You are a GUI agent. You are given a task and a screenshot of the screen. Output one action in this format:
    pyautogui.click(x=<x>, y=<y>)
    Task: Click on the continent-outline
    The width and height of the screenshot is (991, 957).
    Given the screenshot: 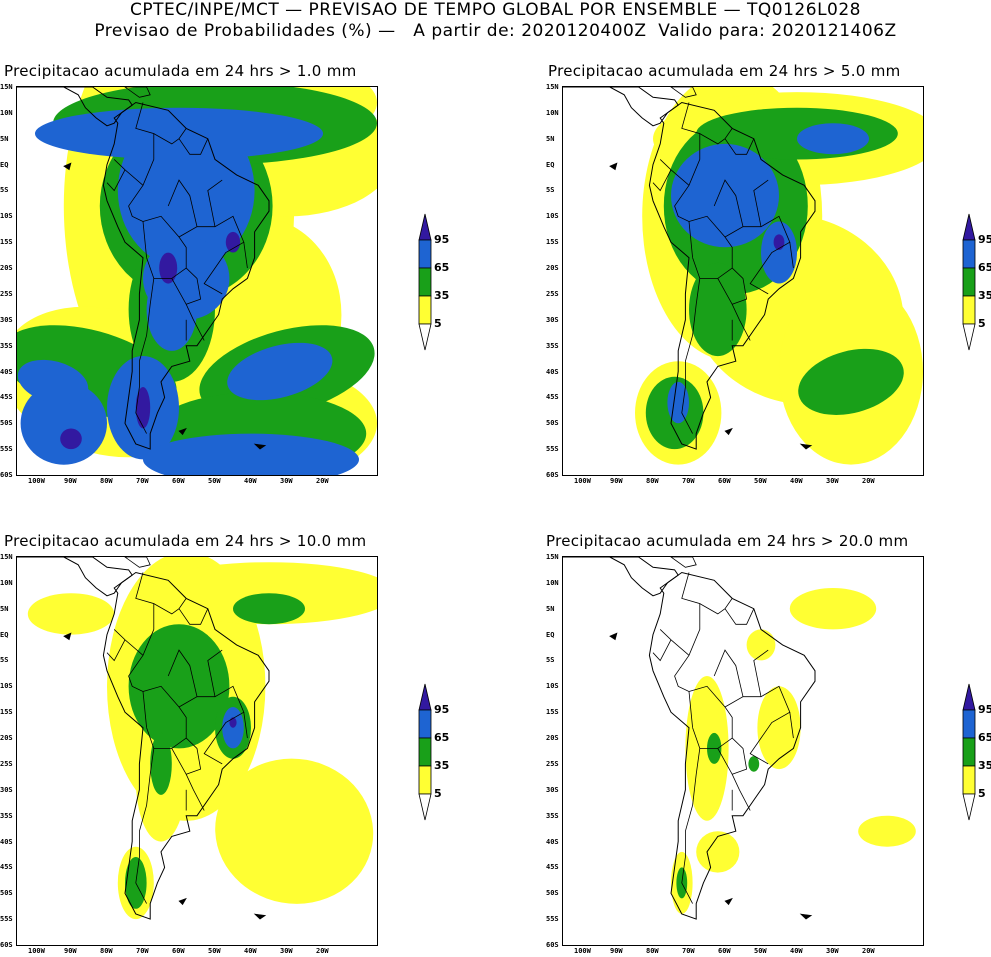 What is the action you would take?
    pyautogui.click(x=732, y=745)
    